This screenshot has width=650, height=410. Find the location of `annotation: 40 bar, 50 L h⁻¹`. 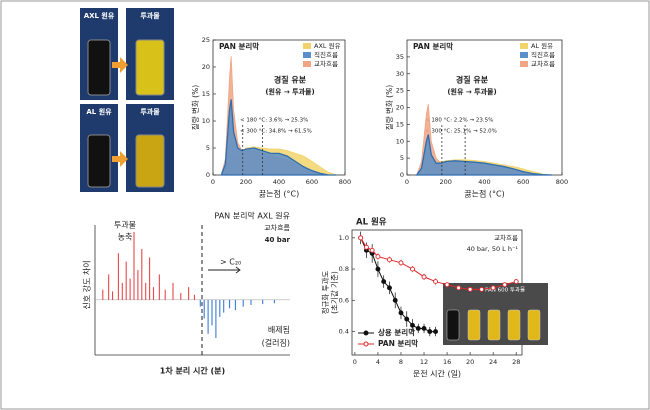

annotation: 40 bar, 50 L h⁻¹ is located at coordinates (493, 249).